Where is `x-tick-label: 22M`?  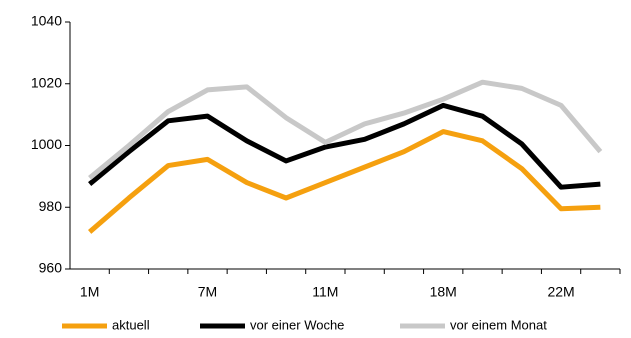
x-tick-label: 22M is located at coordinates (560, 292).